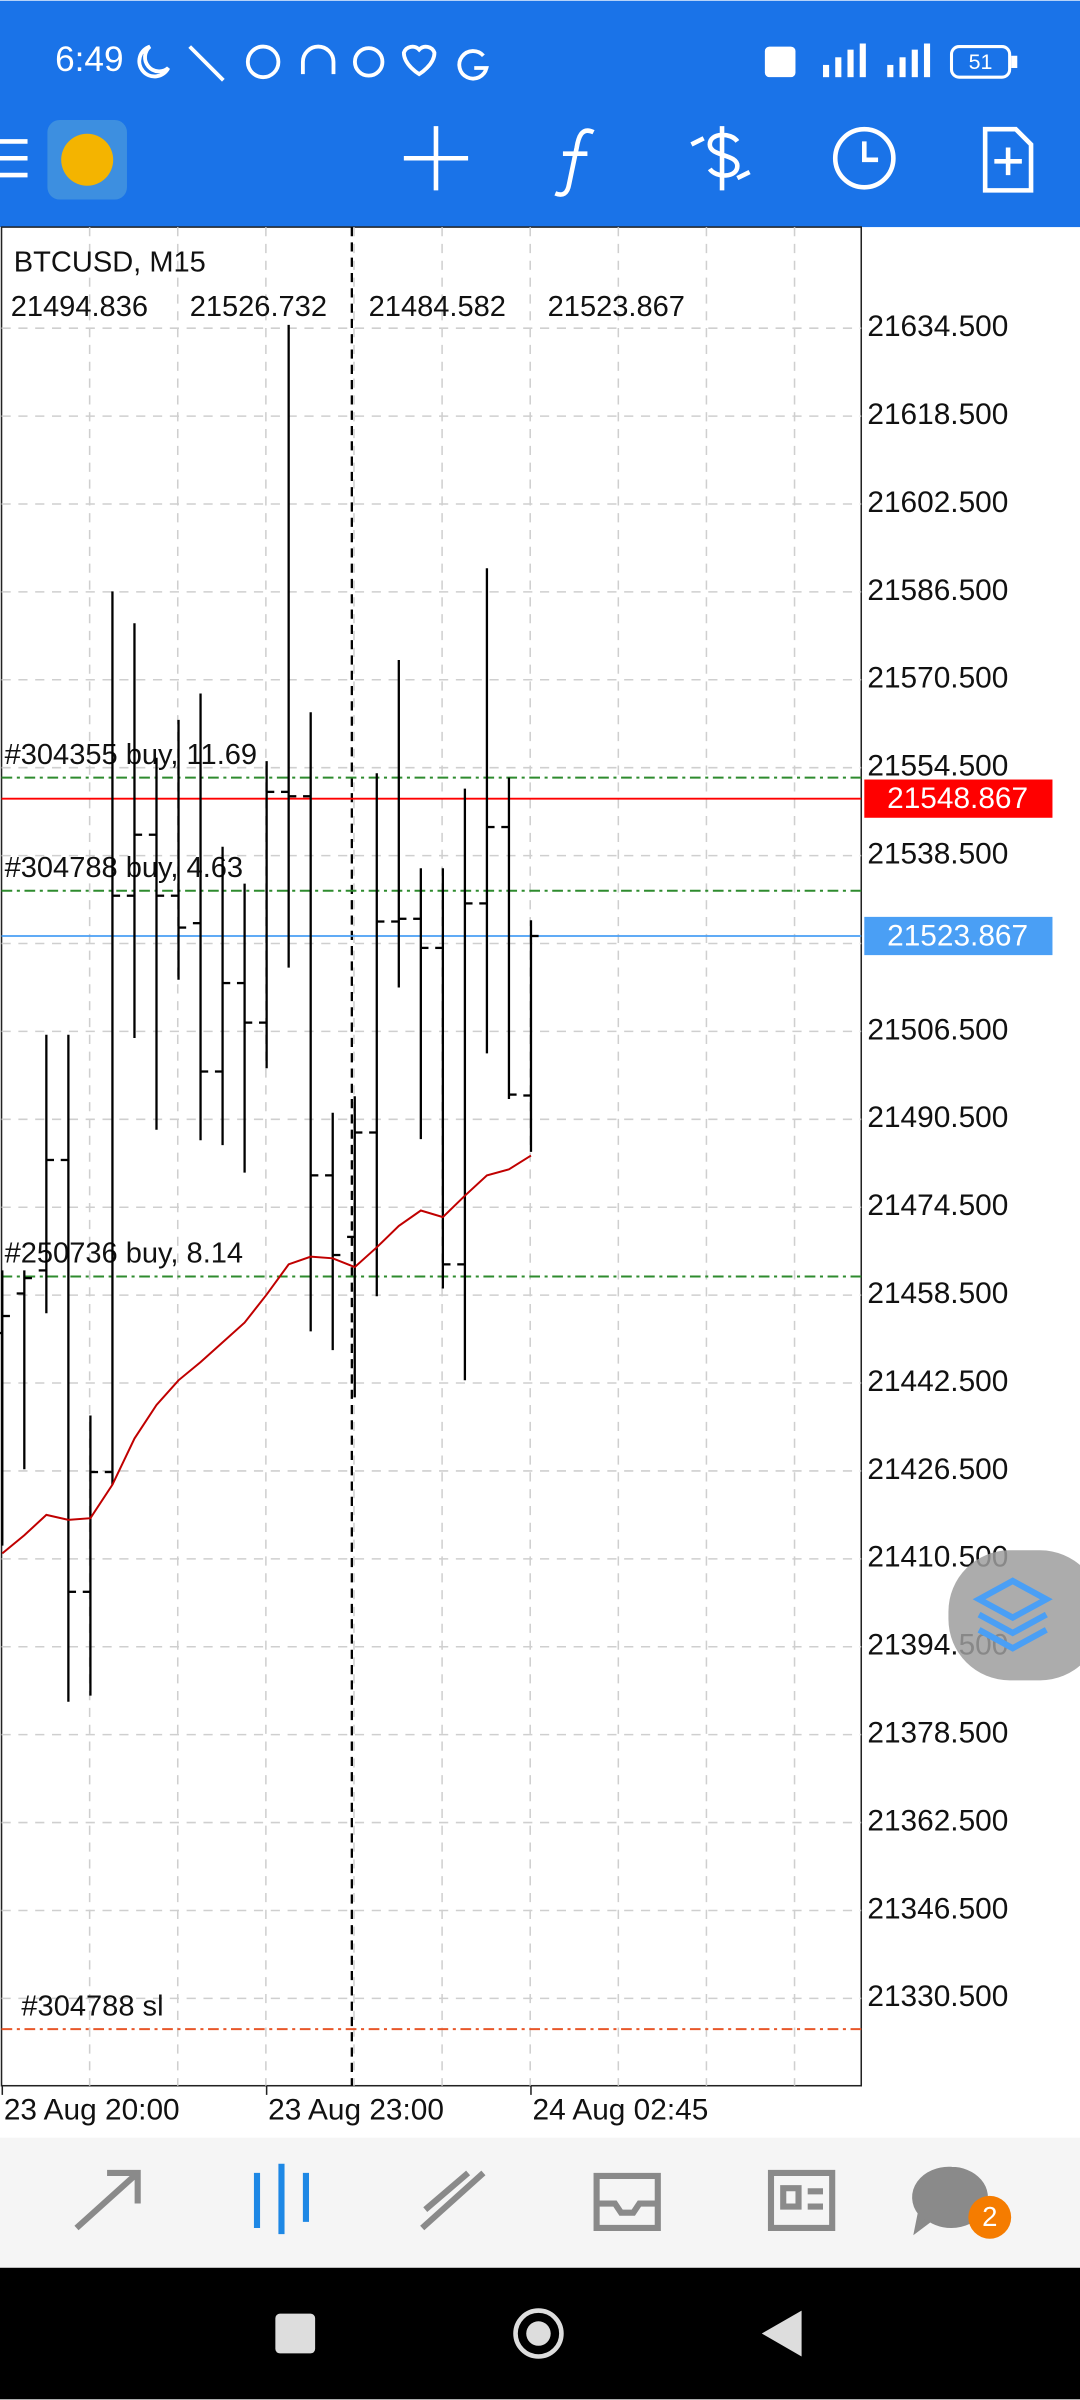 The image size is (1080, 2400). I want to click on bottom-nav, so click(540, 2202).